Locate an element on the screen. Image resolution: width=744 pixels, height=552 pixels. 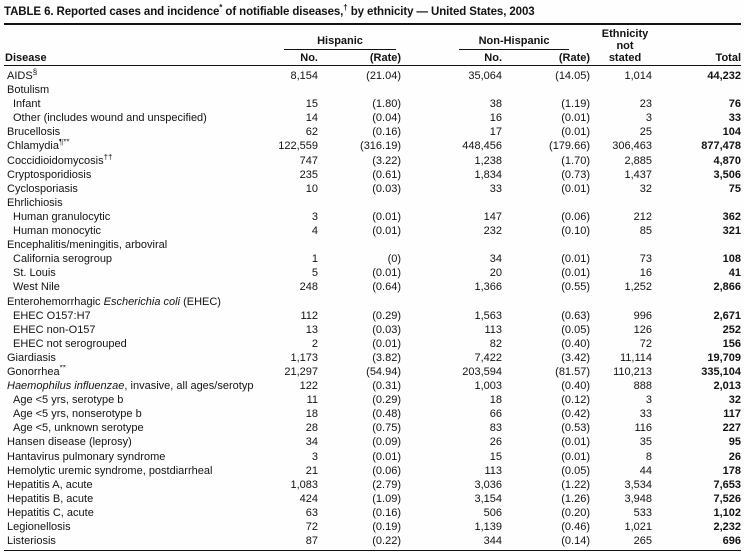
hispanic-no-cell: 63 is located at coordinates (311, 512).